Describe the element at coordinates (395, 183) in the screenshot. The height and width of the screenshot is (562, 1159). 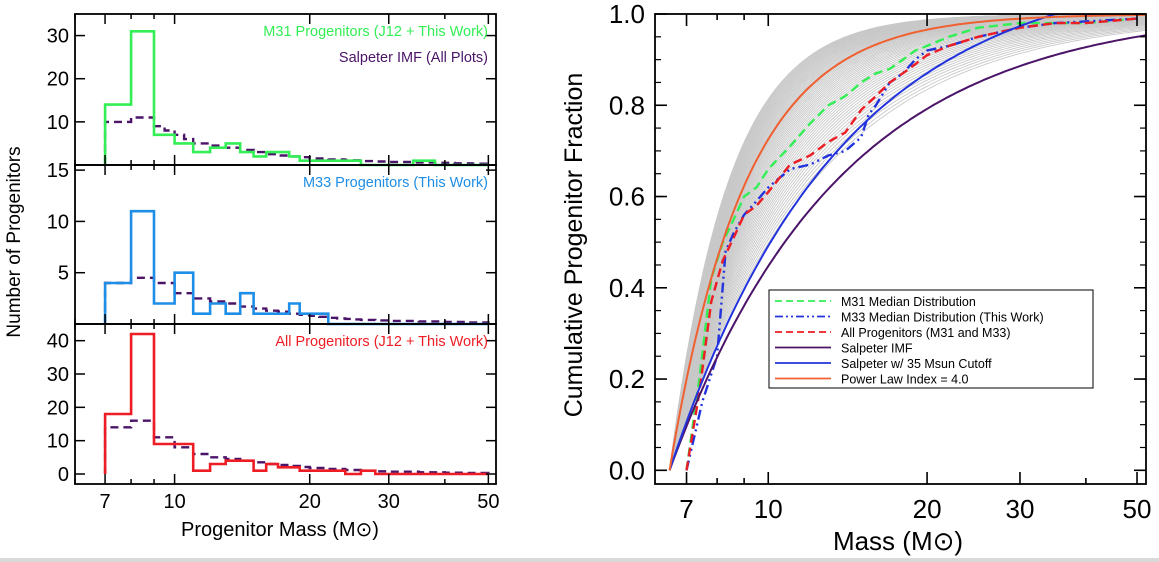
I see `legend-label: M33 Progenitors (This Work)` at that location.